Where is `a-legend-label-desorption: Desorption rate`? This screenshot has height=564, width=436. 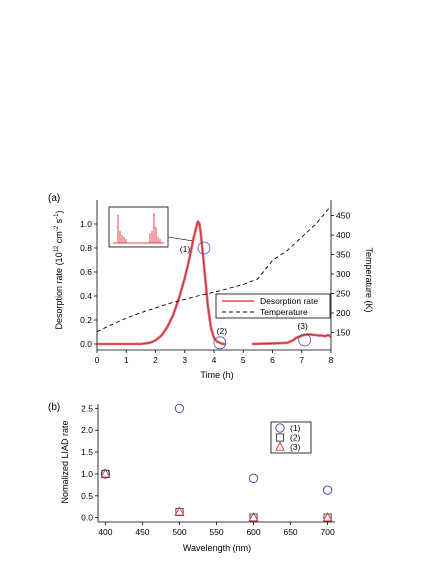 a-legend-label-desorption: Desorption rate is located at coordinates (289, 301).